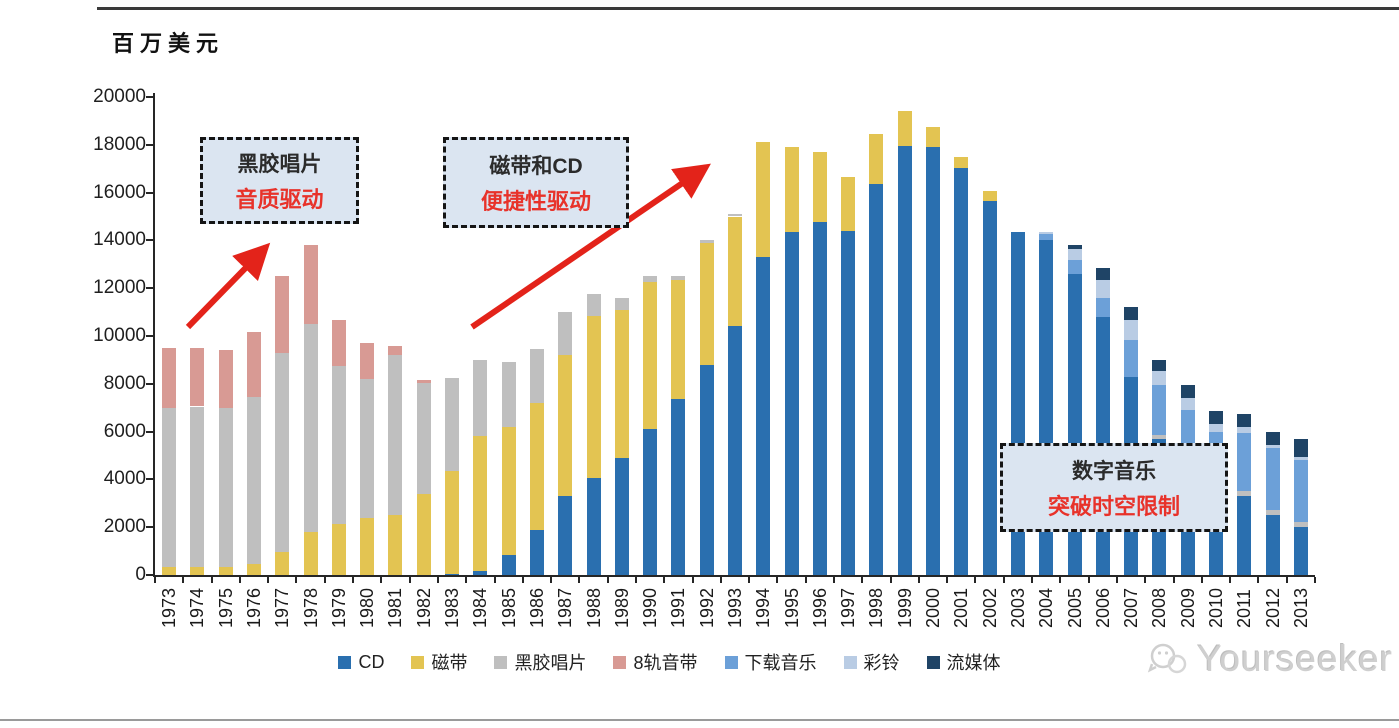 This screenshot has width=1399, height=728. I want to click on y-tick-label: 14000, so click(119, 240).